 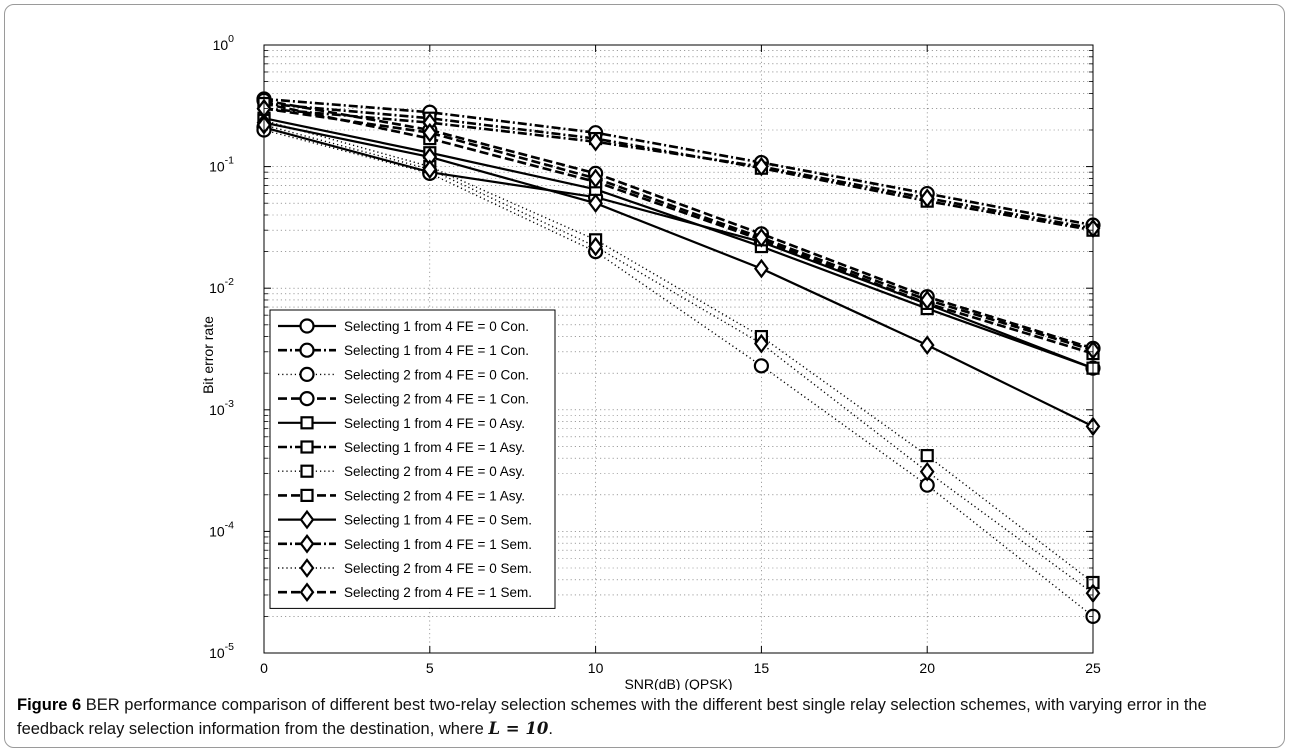 I want to click on legend-entry: Selecting 2 from 4 FE = 1 Sem., so click(x=405, y=592).